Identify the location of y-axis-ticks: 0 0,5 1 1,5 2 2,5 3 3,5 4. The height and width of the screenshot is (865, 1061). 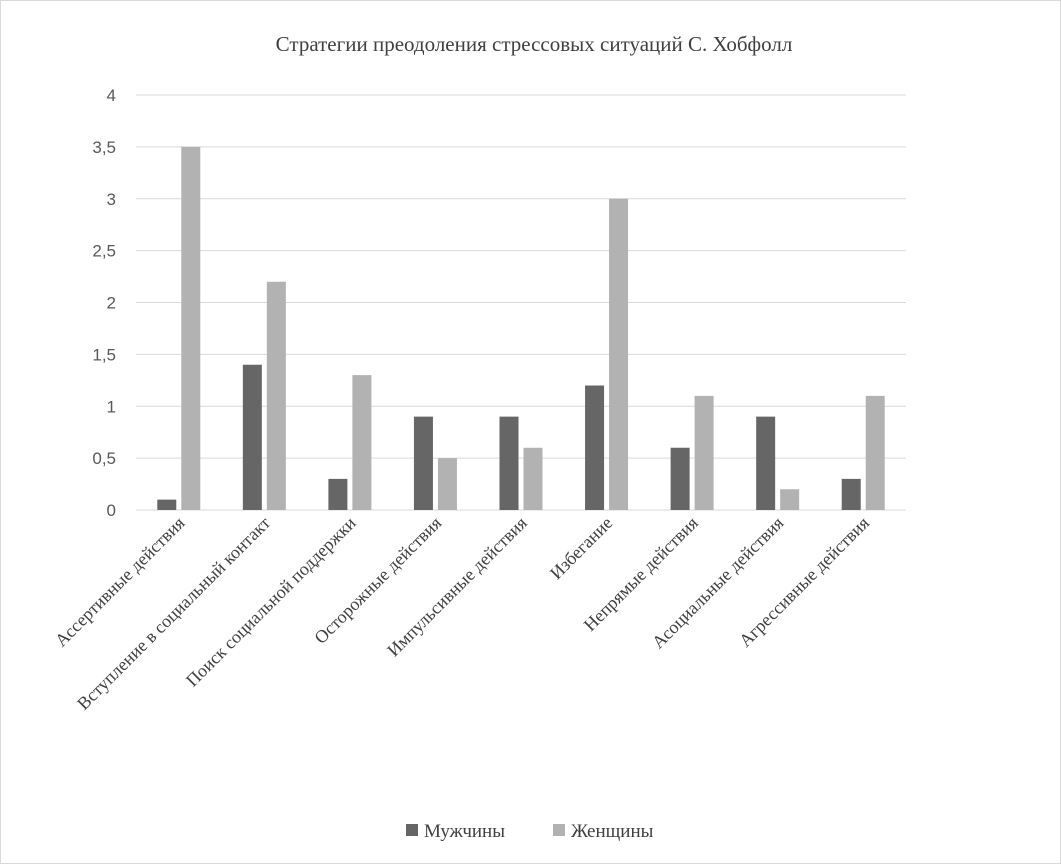
(104, 303).